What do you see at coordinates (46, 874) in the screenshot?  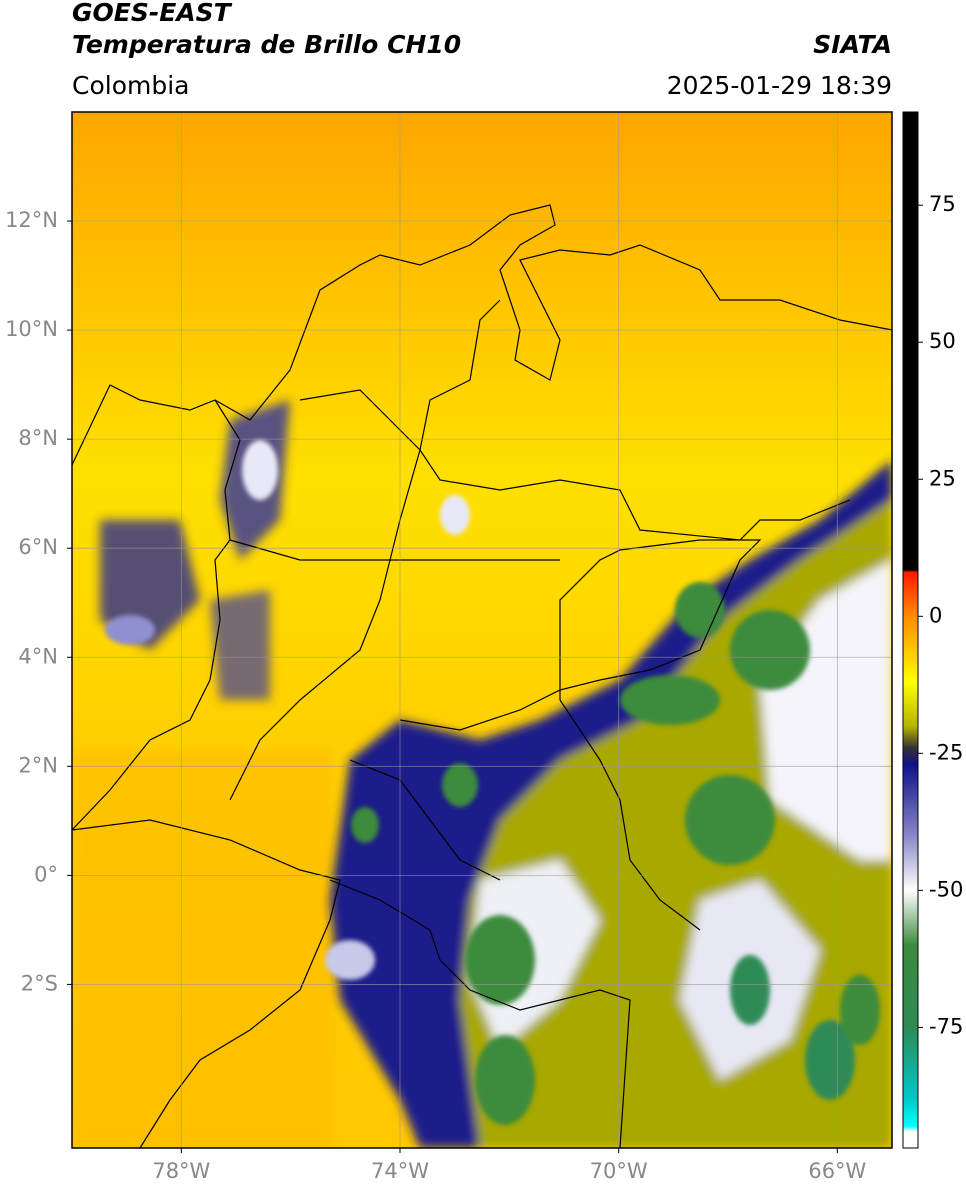 I see `lat-tick-label: 0°` at bounding box center [46, 874].